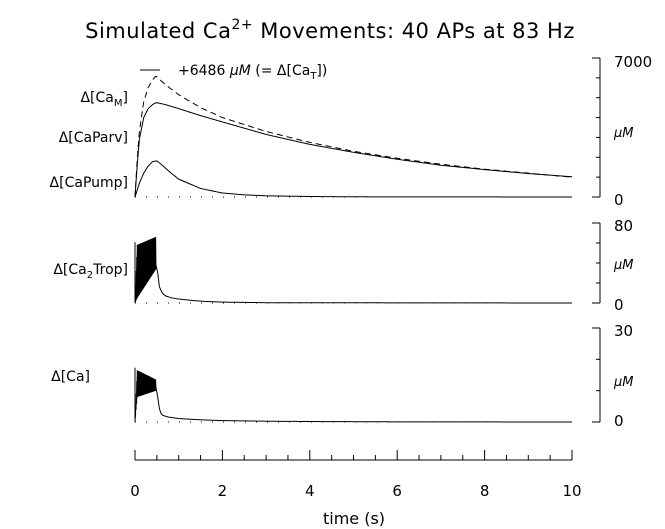  Describe the element at coordinates (623, 226) in the screenshot. I see `panel-2-ytick-top: 80` at that location.